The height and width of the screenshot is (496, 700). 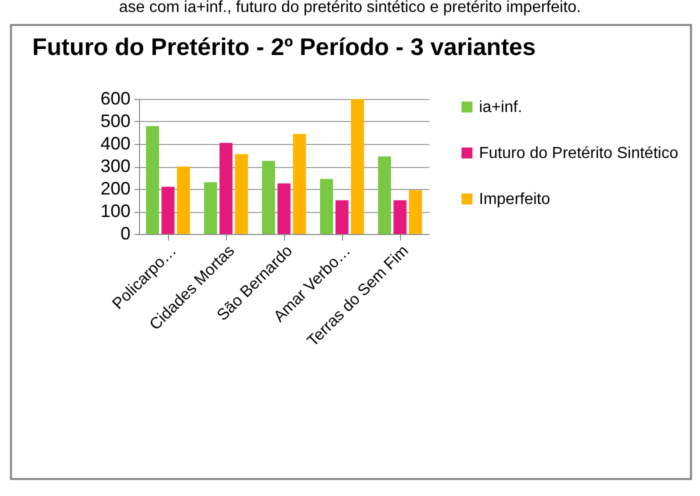 What do you see at coordinates (115, 98) in the screenshot?
I see `y-tick-label: 600` at bounding box center [115, 98].